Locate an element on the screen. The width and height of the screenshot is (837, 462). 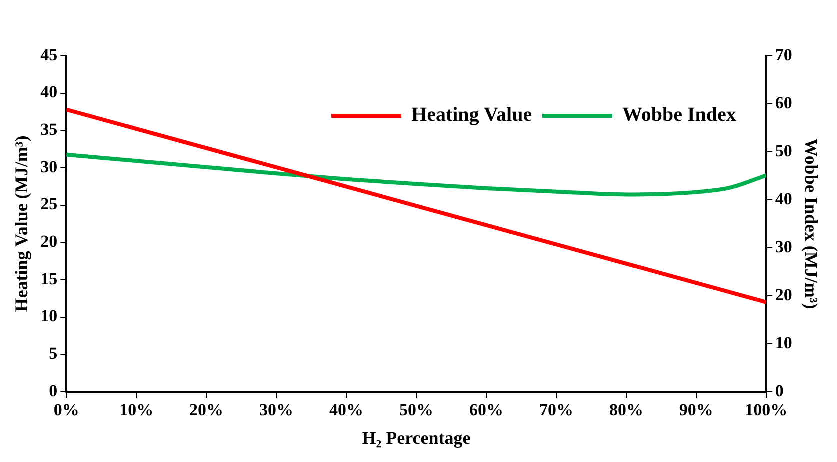
y-tick-label: 5 is located at coordinates (53, 354).